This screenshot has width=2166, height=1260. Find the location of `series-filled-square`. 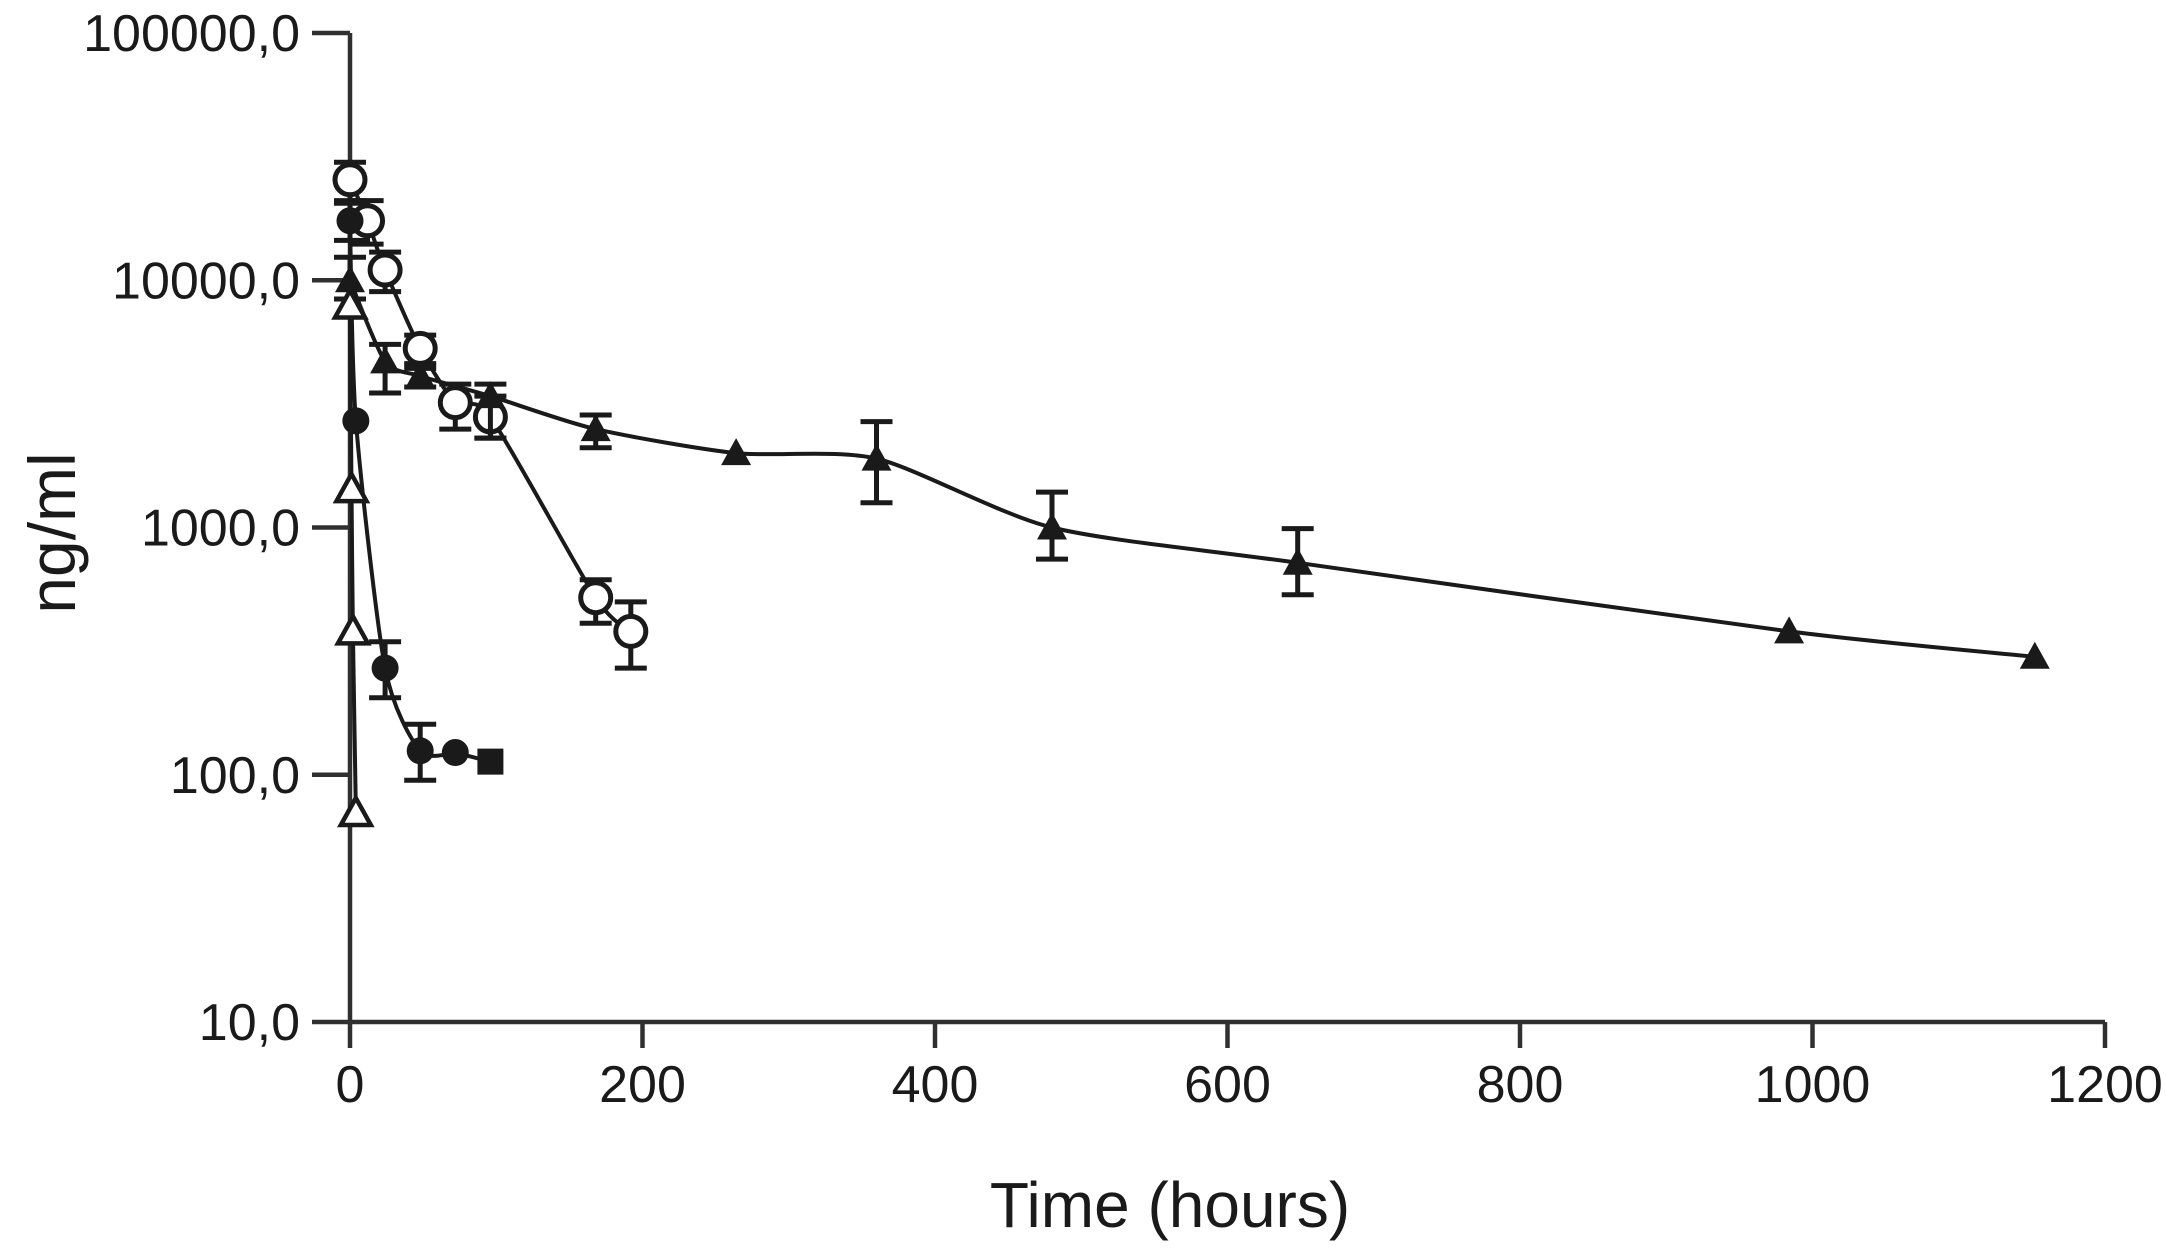

series-filled-square is located at coordinates (479, 761).